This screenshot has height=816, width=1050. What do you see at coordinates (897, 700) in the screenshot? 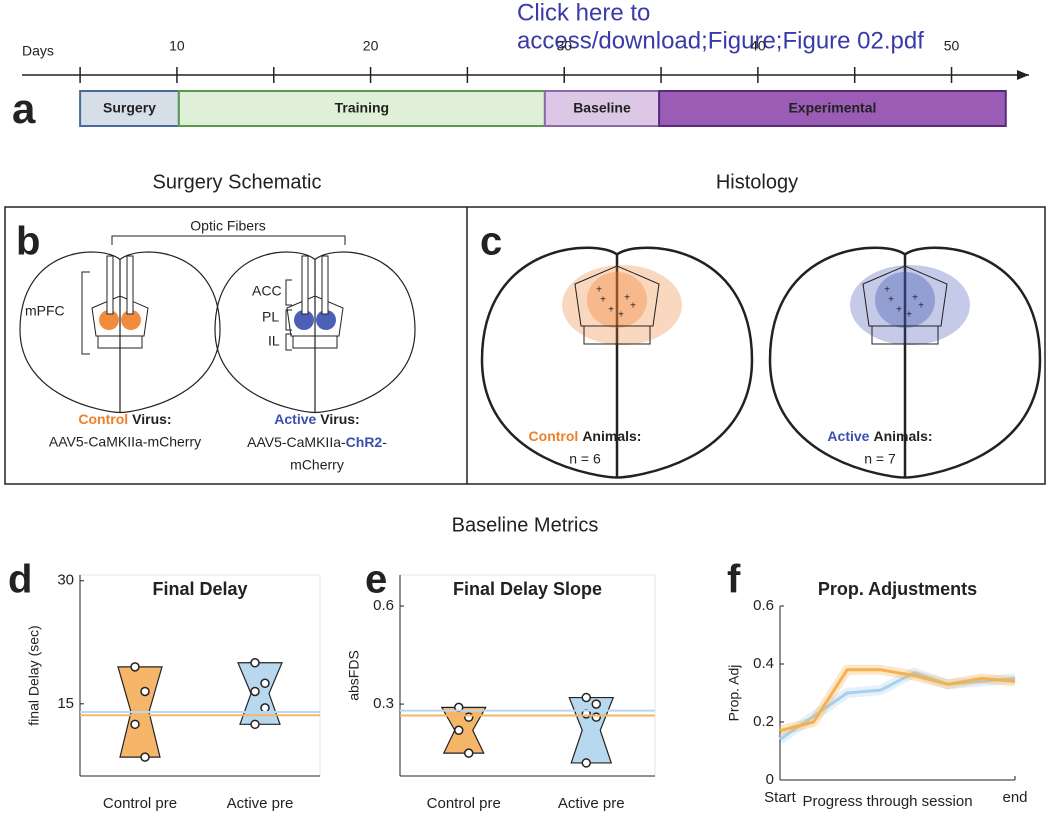
I see `series-line` at bounding box center [897, 700].